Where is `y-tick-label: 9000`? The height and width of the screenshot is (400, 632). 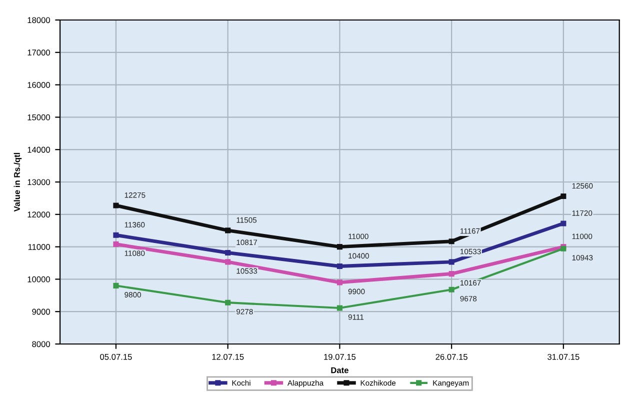 y-tick-label: 9000 is located at coordinates (41, 311).